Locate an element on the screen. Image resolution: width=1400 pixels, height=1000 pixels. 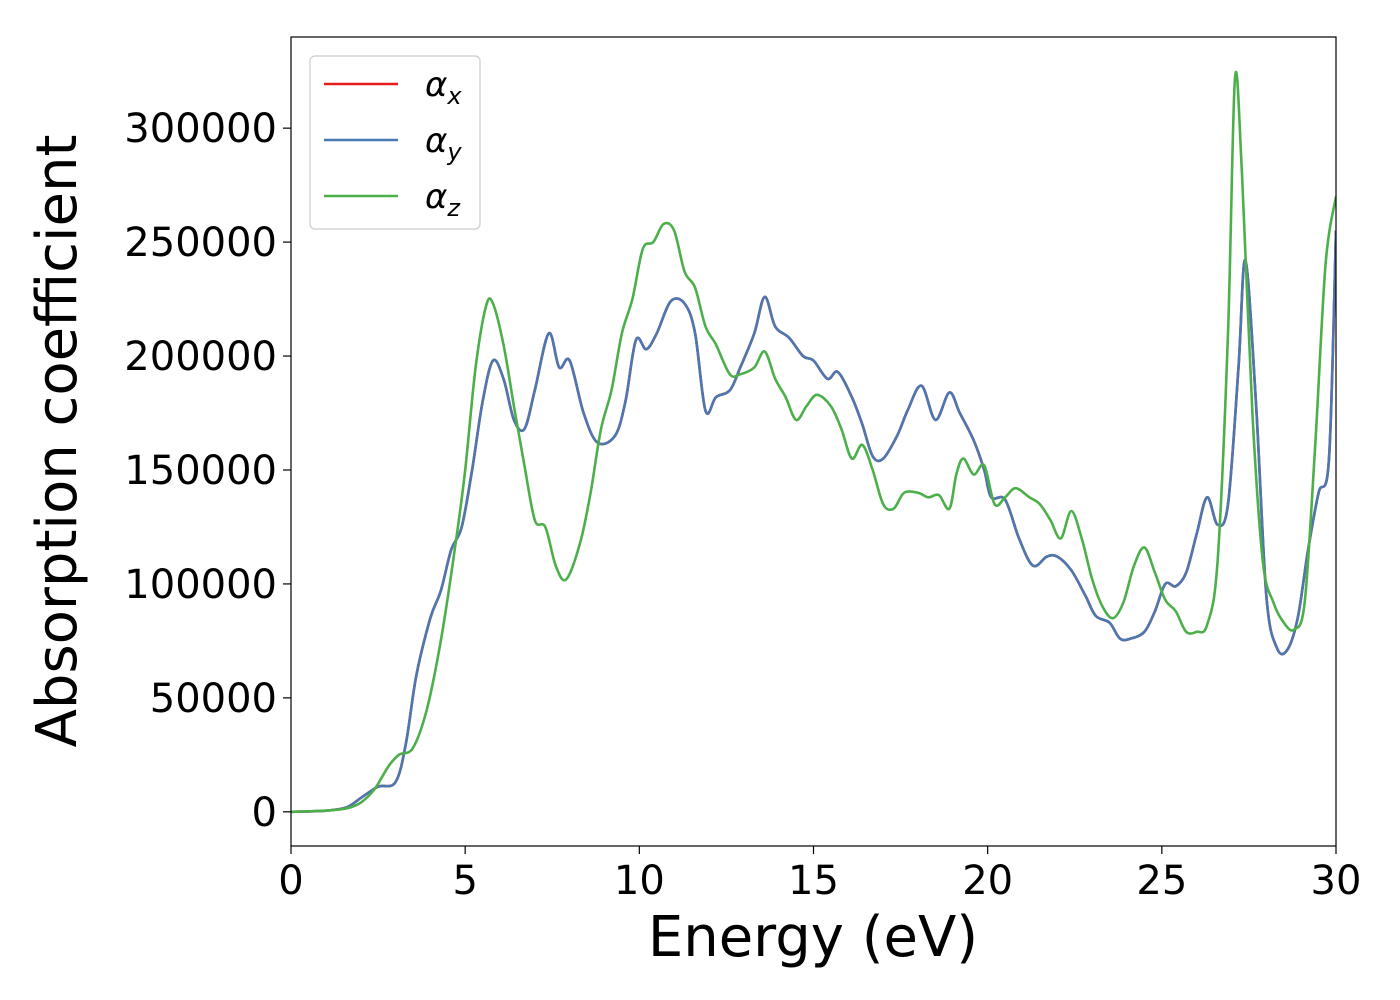
y-tick-label: 200000 is located at coordinates (200, 357).